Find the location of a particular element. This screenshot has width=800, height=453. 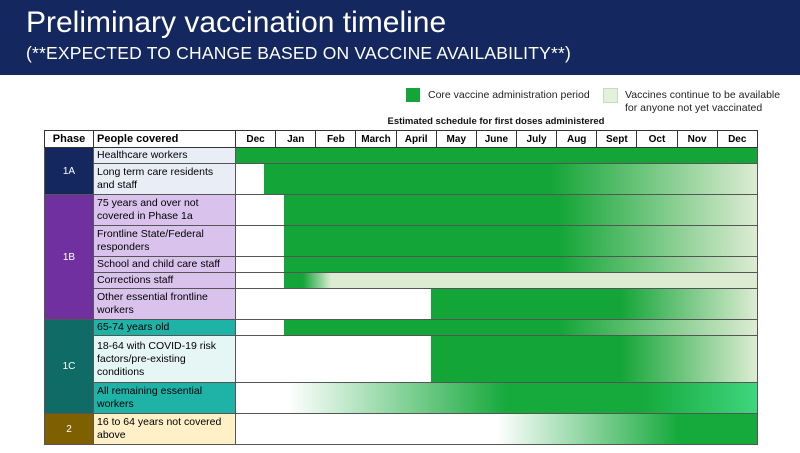

month-header: May is located at coordinates (456, 139).